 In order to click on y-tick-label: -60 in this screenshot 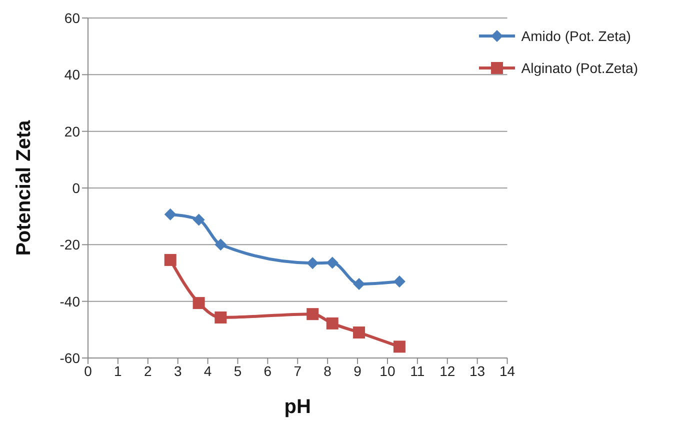, I will do `click(70, 358)`.